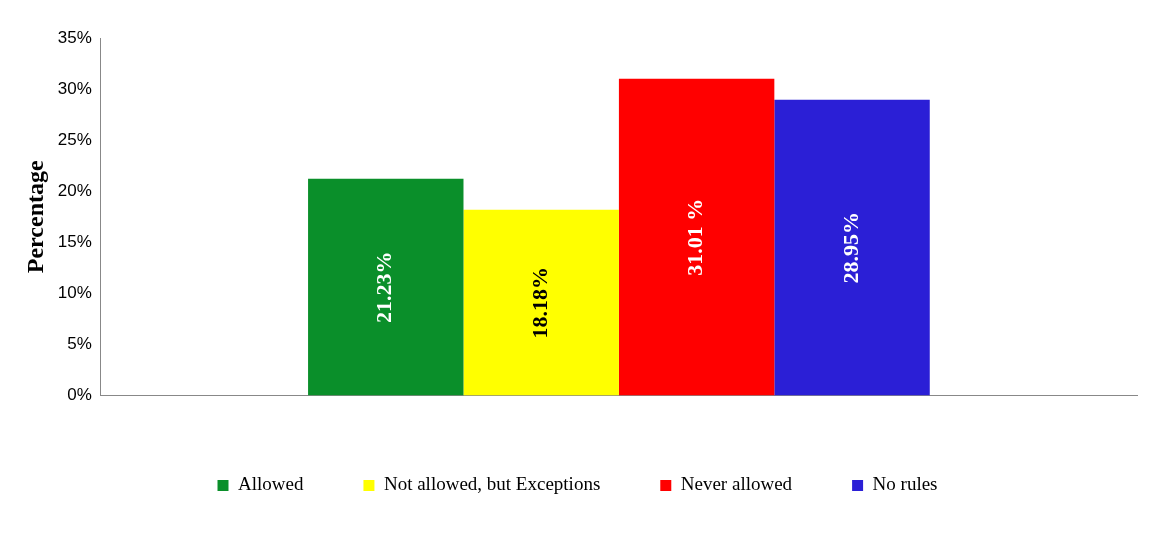 Image resolution: width=1165 pixels, height=533 pixels. I want to click on y-tick-label: 0%, so click(79, 395).